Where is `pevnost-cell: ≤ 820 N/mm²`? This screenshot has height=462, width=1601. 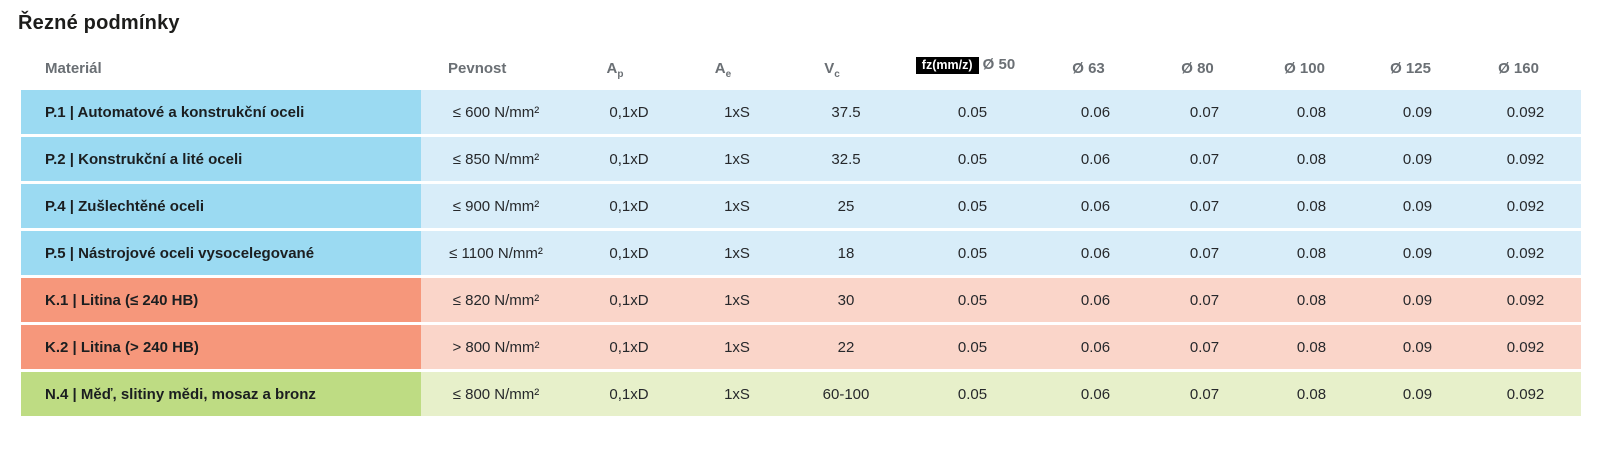
pevnost-cell: ≤ 820 N/mm² is located at coordinates (496, 300).